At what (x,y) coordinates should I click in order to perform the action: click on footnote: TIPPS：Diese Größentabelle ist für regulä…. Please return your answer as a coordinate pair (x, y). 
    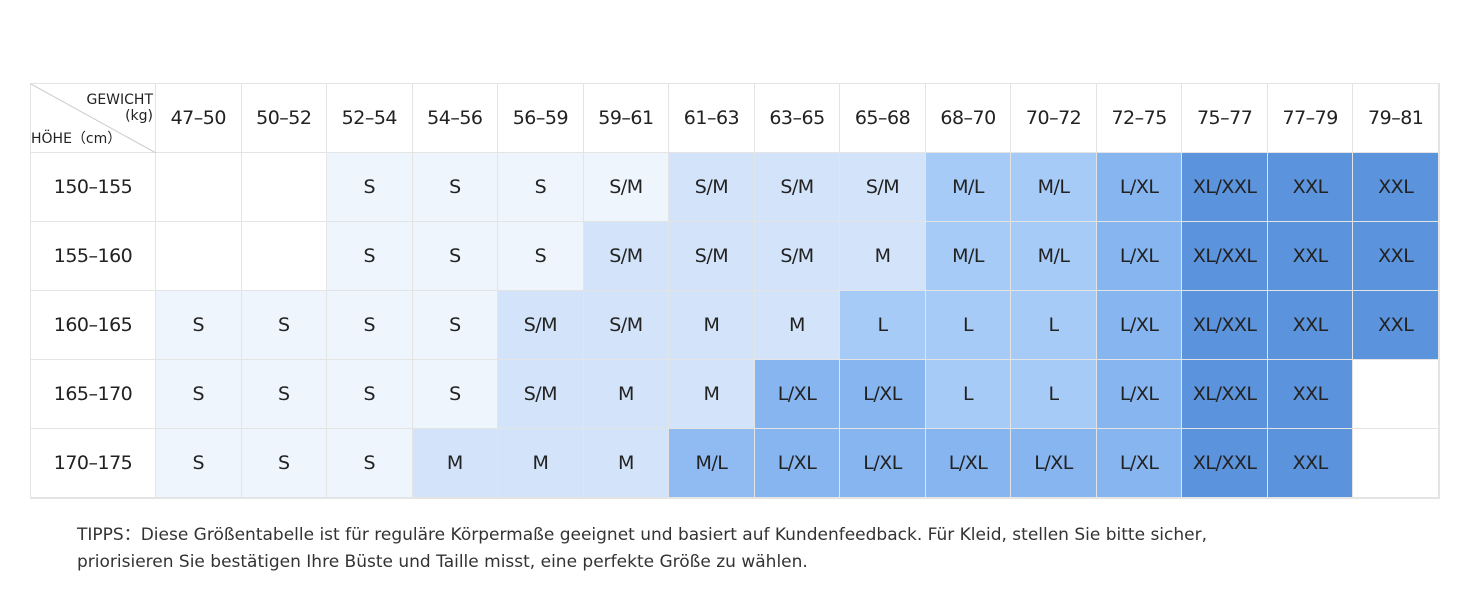
    Looking at the image, I should click on (642, 549).